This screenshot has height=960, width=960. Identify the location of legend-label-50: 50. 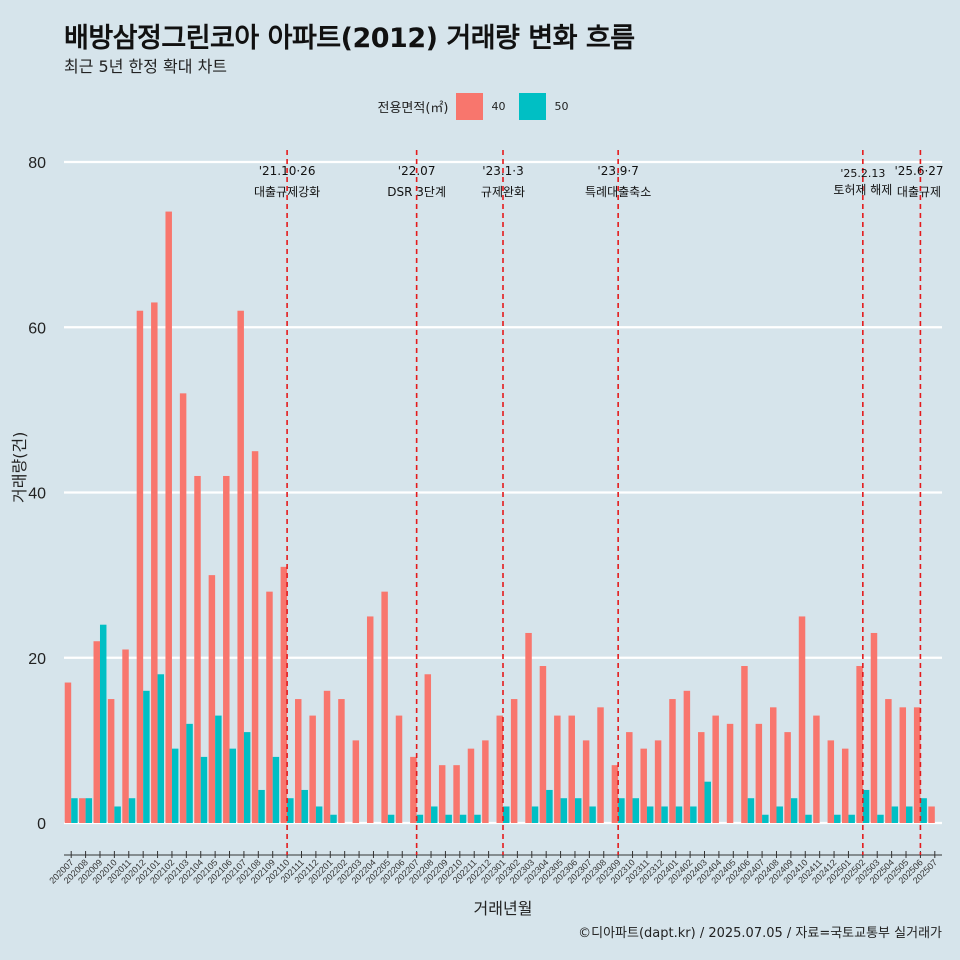
(561, 106).